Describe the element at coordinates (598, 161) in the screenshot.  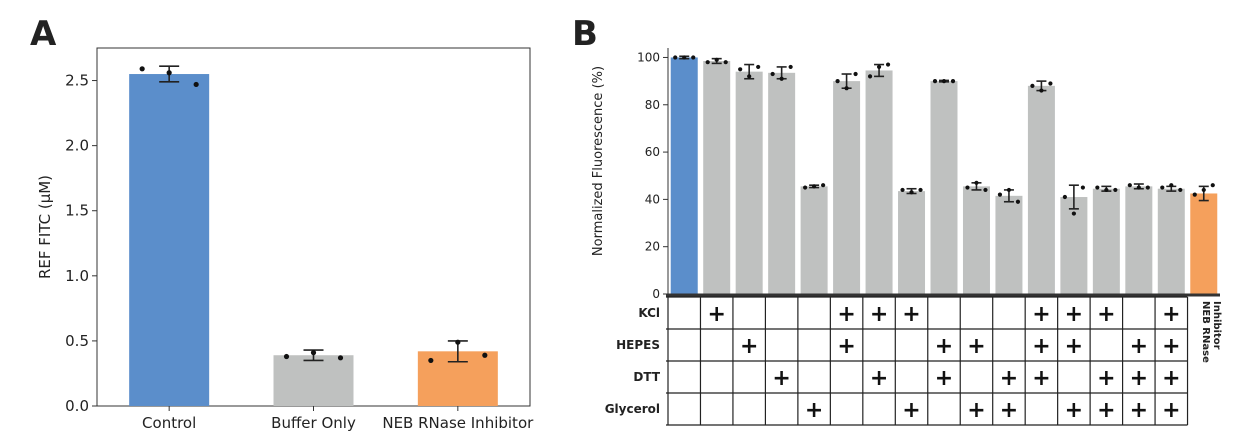
I see `y-axis-label-b: Normalized Fluorescence (%)` at that location.